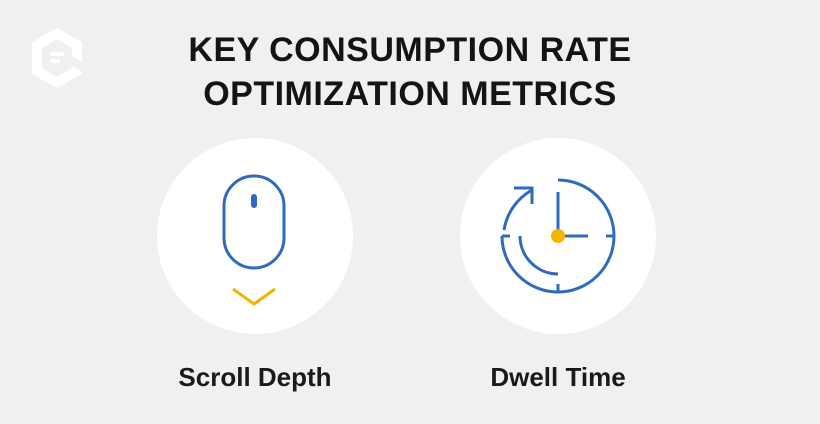 The height and width of the screenshot is (424, 820). What do you see at coordinates (255, 377) in the screenshot?
I see `scroll-depth-label: Scroll Depth` at bounding box center [255, 377].